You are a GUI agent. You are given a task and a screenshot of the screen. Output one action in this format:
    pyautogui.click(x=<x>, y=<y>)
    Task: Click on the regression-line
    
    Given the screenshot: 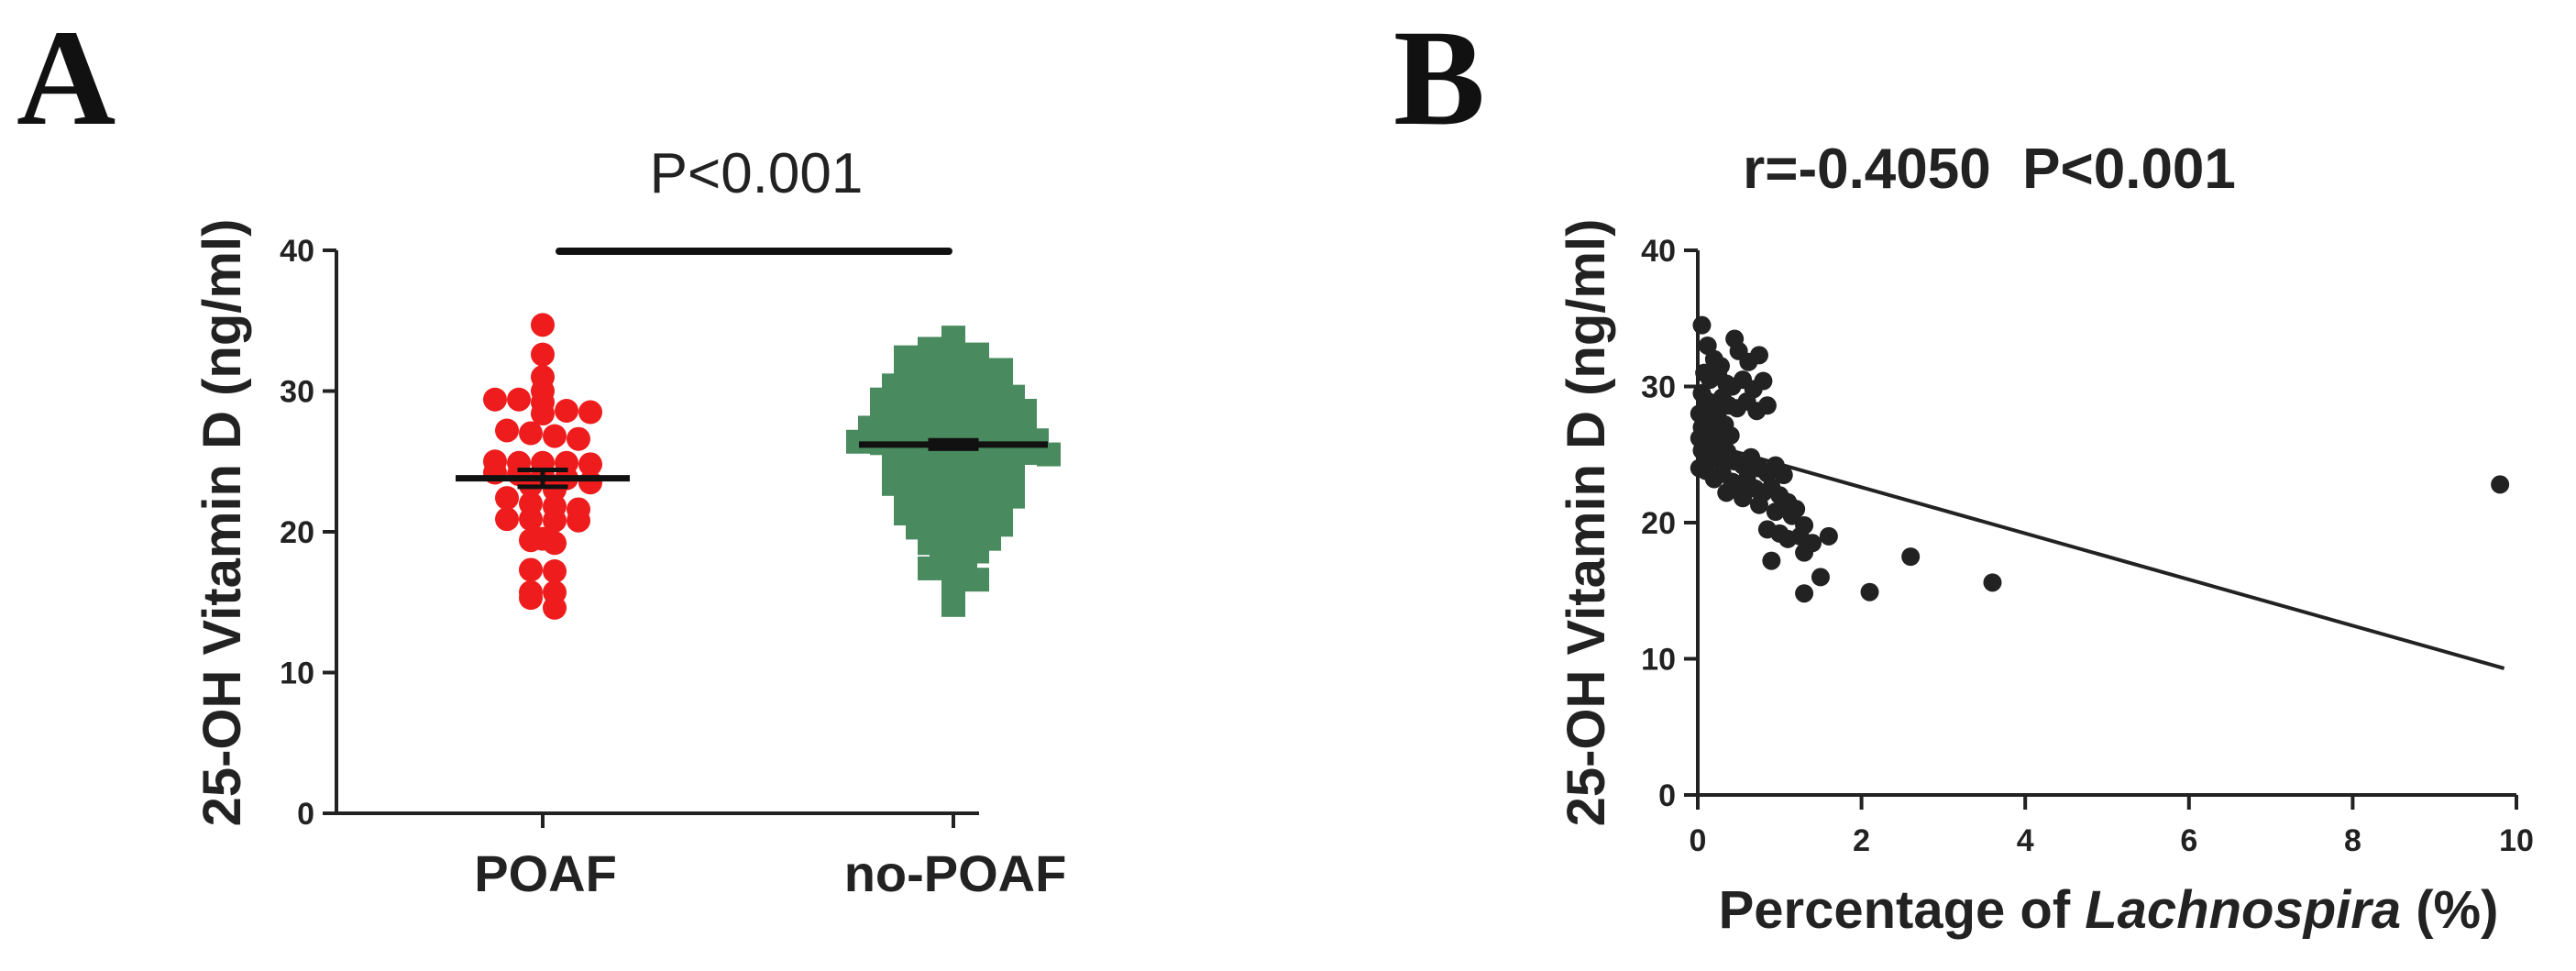 What is the action you would take?
    pyautogui.click(x=2103, y=555)
    